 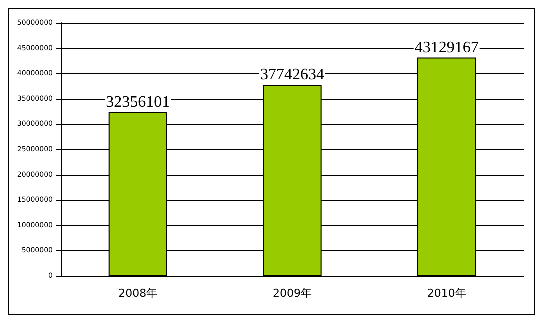 I want to click on data-label: 37742634, so click(x=292, y=75).